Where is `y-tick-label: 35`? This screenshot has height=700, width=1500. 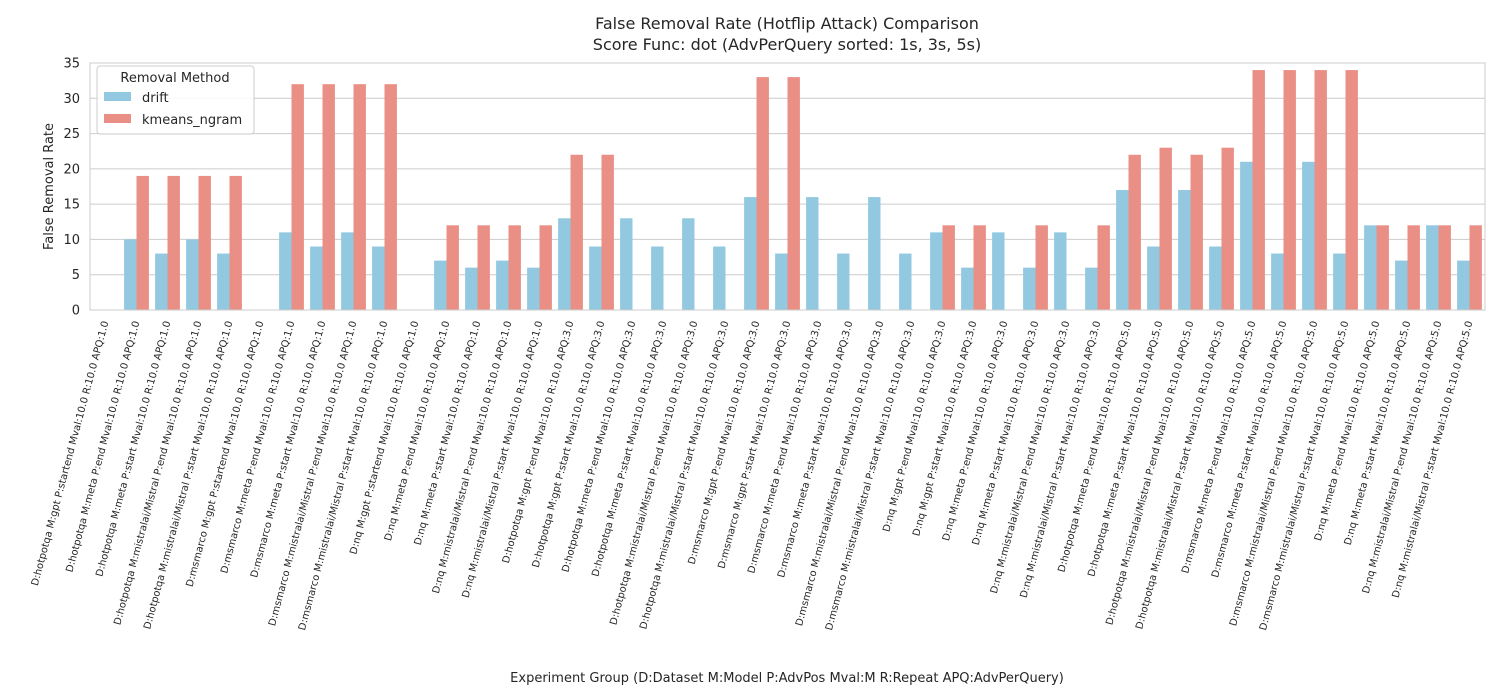 y-tick-label: 35 is located at coordinates (71, 64).